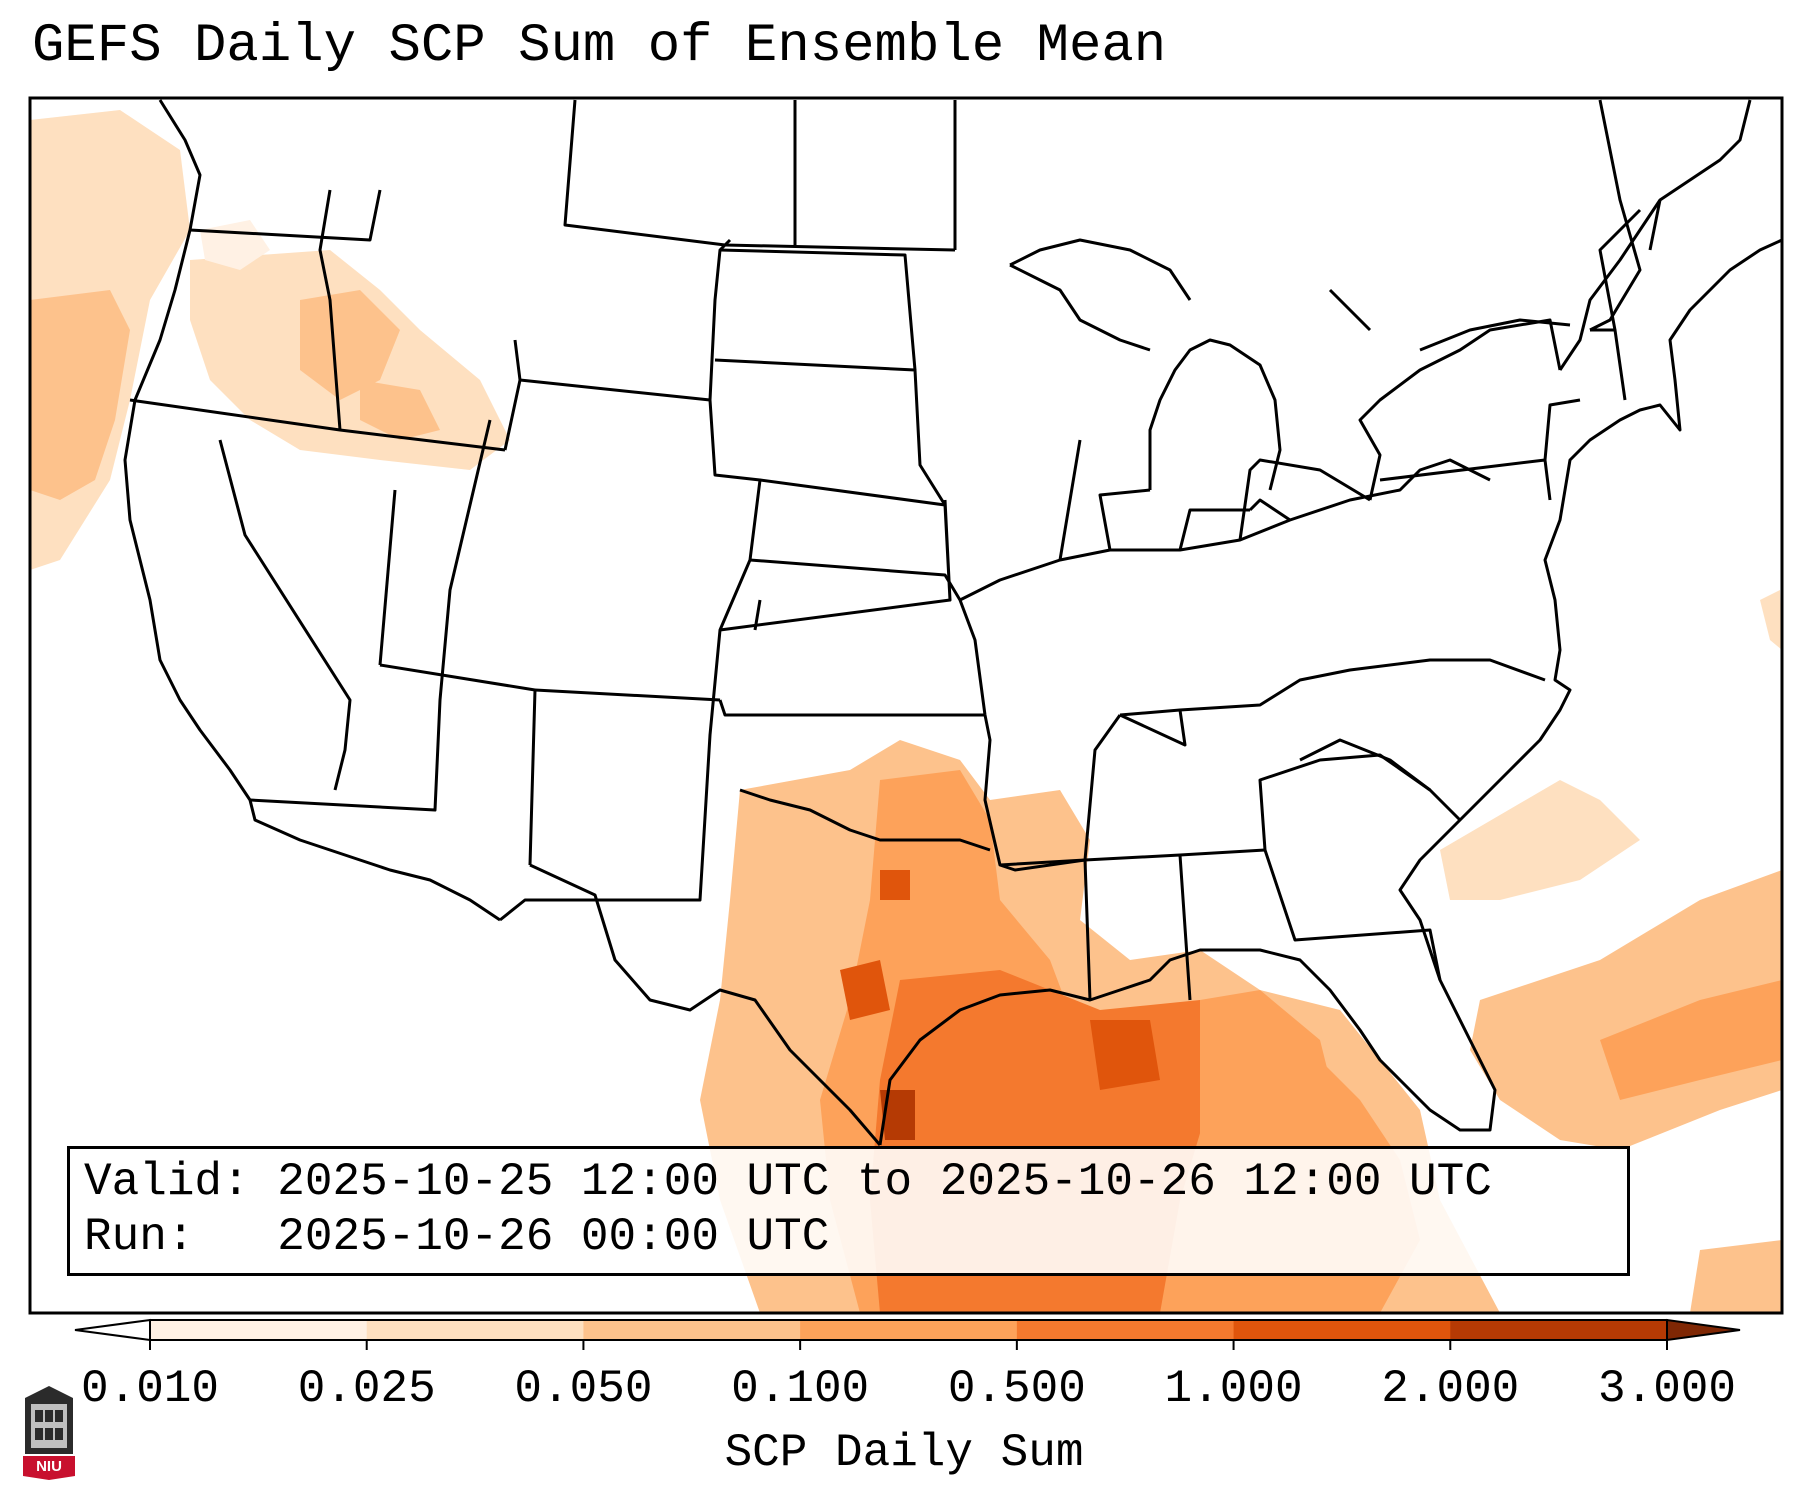 The image size is (1803, 1500). Describe the element at coordinates (49, 1466) in the screenshot. I see `niu-logo-text: NIU` at that location.